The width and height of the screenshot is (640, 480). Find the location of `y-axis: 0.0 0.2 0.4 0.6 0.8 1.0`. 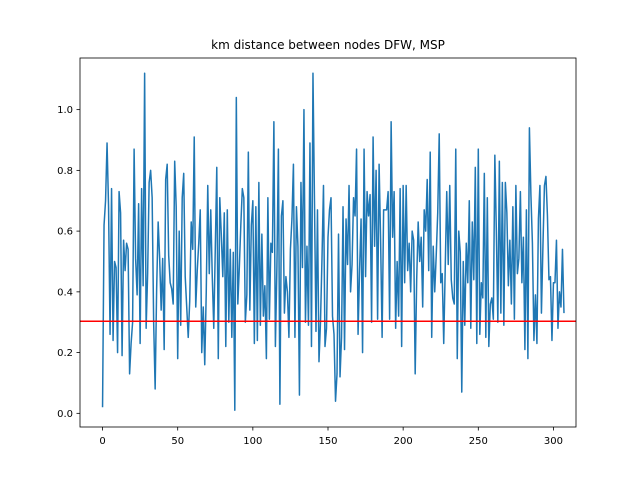

y-axis: 0.0 0.2 0.4 0.6 0.8 1.0 is located at coordinates (68, 262).